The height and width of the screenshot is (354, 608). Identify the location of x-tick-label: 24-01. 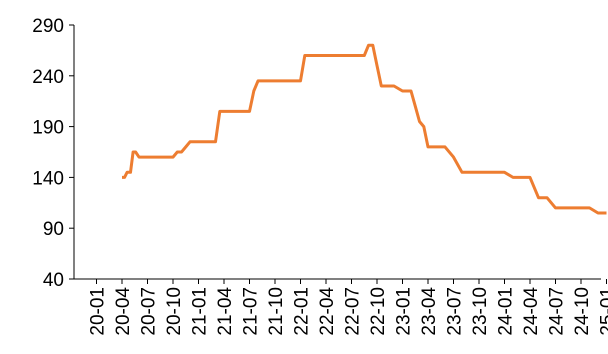
(506, 311).